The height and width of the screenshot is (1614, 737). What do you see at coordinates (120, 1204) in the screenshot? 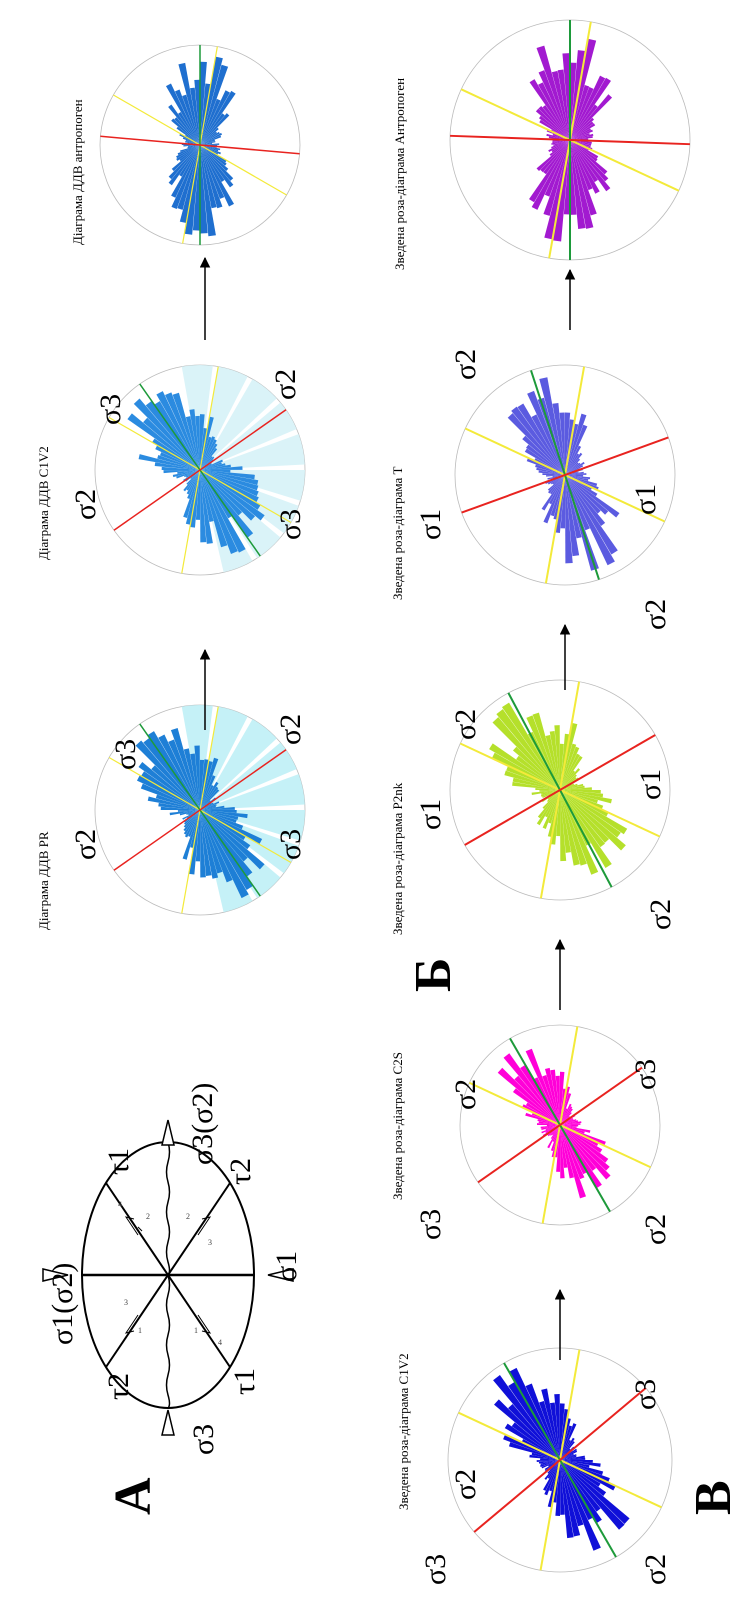
I see `fracture-number-label: 4` at bounding box center [120, 1204].